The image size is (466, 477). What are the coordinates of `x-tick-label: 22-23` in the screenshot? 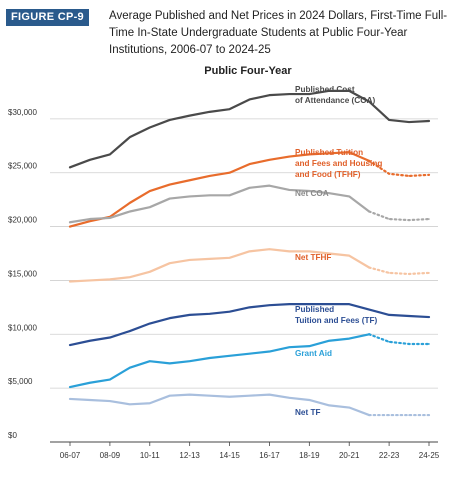 It's located at (389, 455).